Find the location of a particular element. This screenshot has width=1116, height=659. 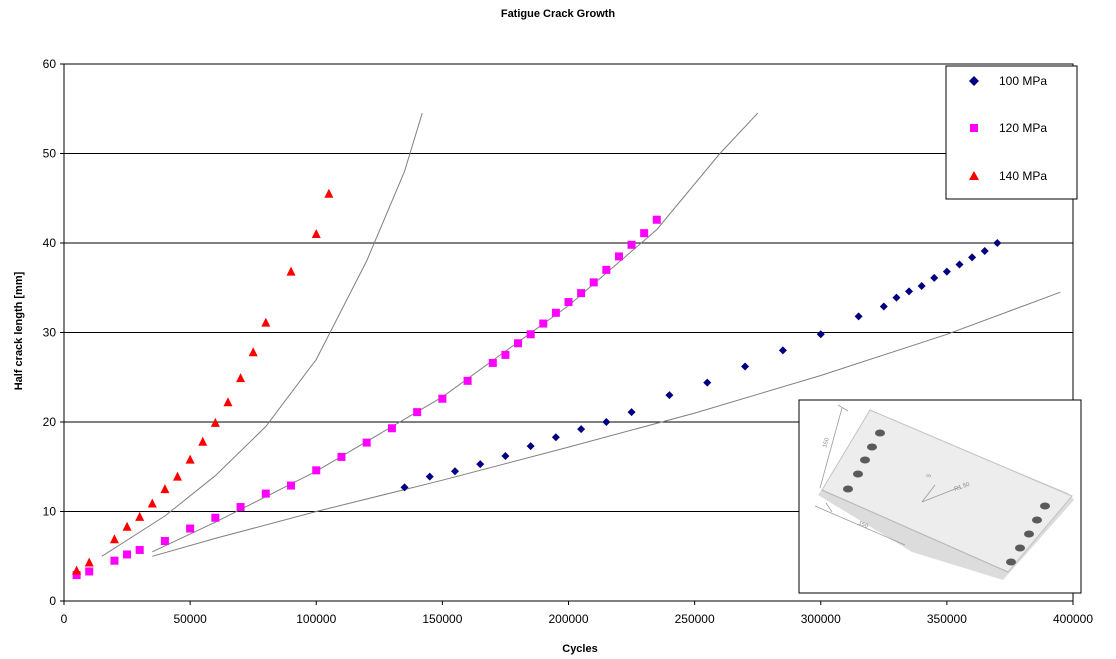

x-tick-label: 0 is located at coordinates (64, 619).